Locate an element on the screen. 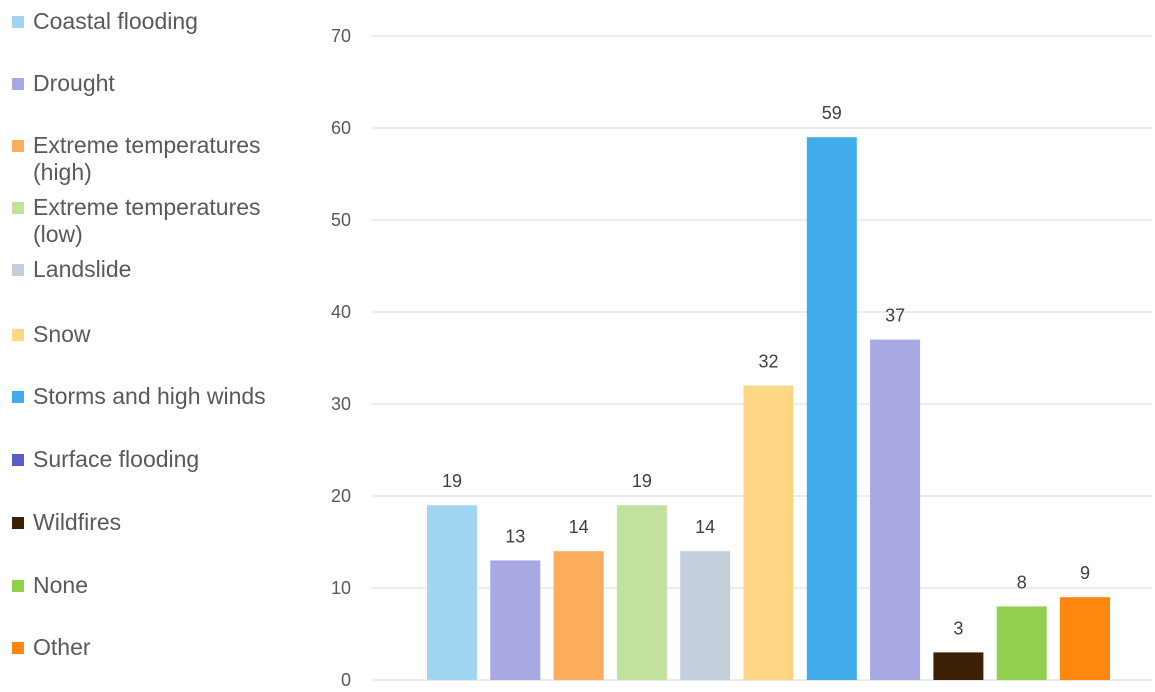 The width and height of the screenshot is (1155, 692). y-axis-tick-labels: 0 10 20 30 40 50 60 70 is located at coordinates (341, 358).